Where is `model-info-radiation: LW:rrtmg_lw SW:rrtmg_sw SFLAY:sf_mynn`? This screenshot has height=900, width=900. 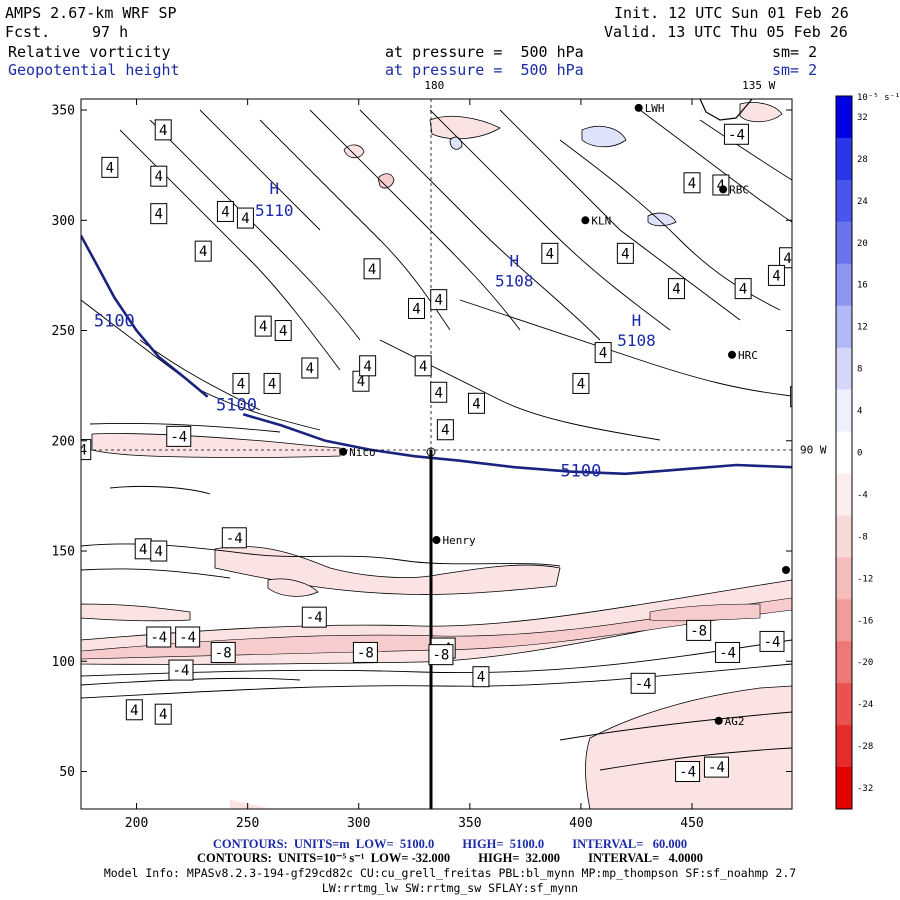 model-info-radiation: LW:rrtmg_lw SW:rrtmg_sw SFLAY:sf_mynn is located at coordinates (450, 888).